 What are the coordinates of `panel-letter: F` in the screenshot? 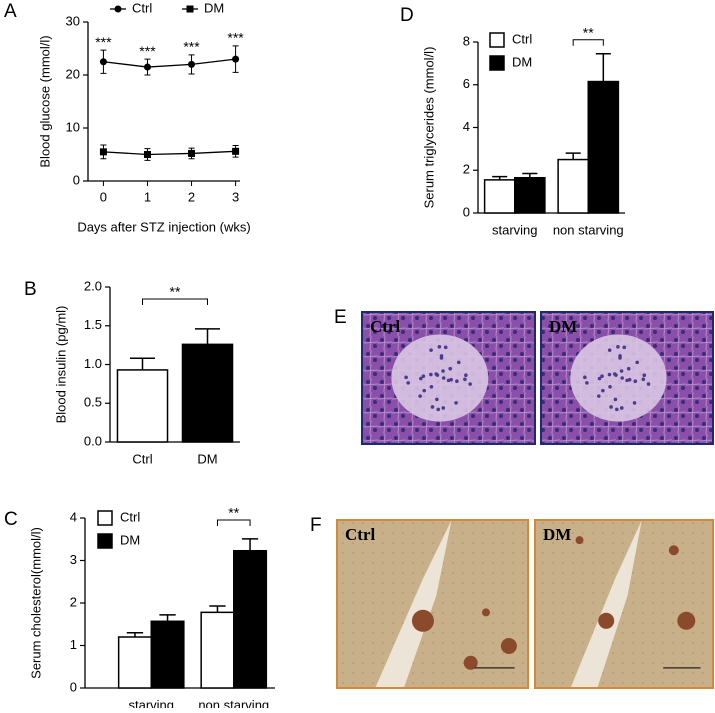 It's located at (316, 525).